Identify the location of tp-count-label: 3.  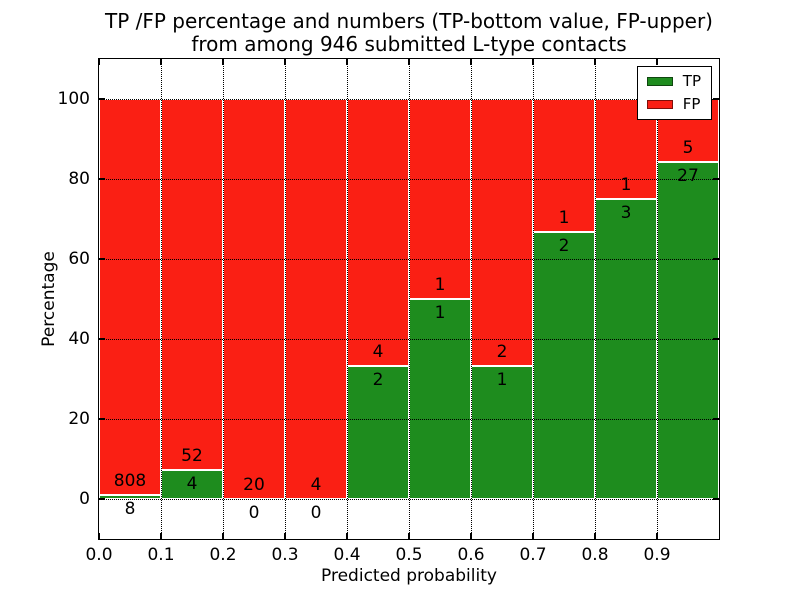
(626, 213).